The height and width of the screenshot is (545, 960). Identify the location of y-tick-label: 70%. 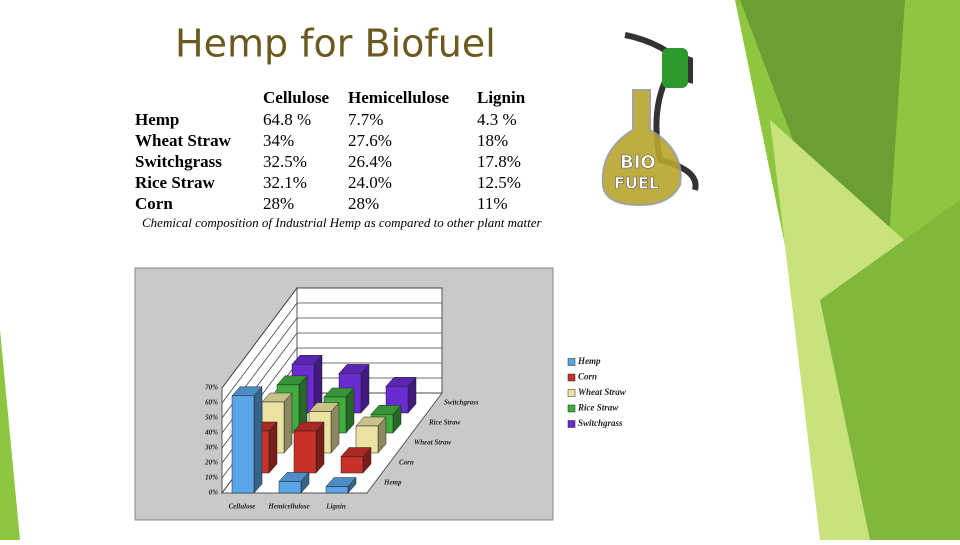
(211, 388).